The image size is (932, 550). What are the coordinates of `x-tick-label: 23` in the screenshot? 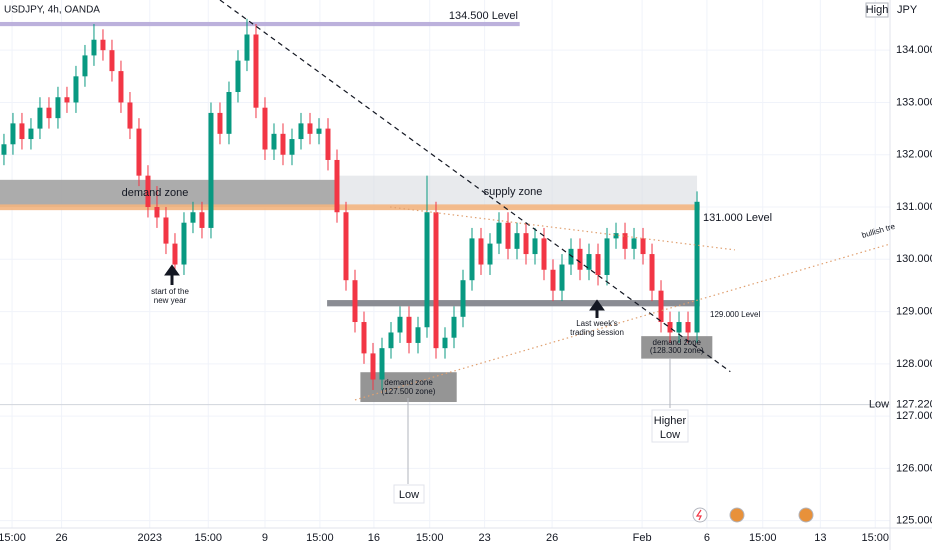 It's located at (484, 538).